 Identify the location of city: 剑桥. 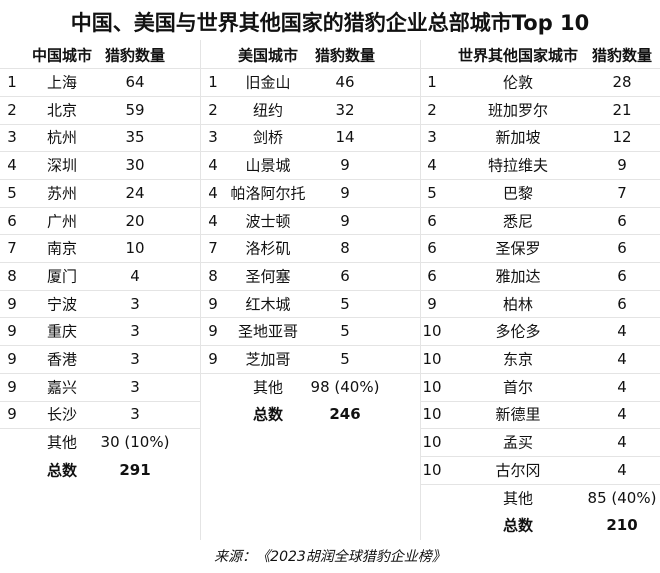
(268, 137).